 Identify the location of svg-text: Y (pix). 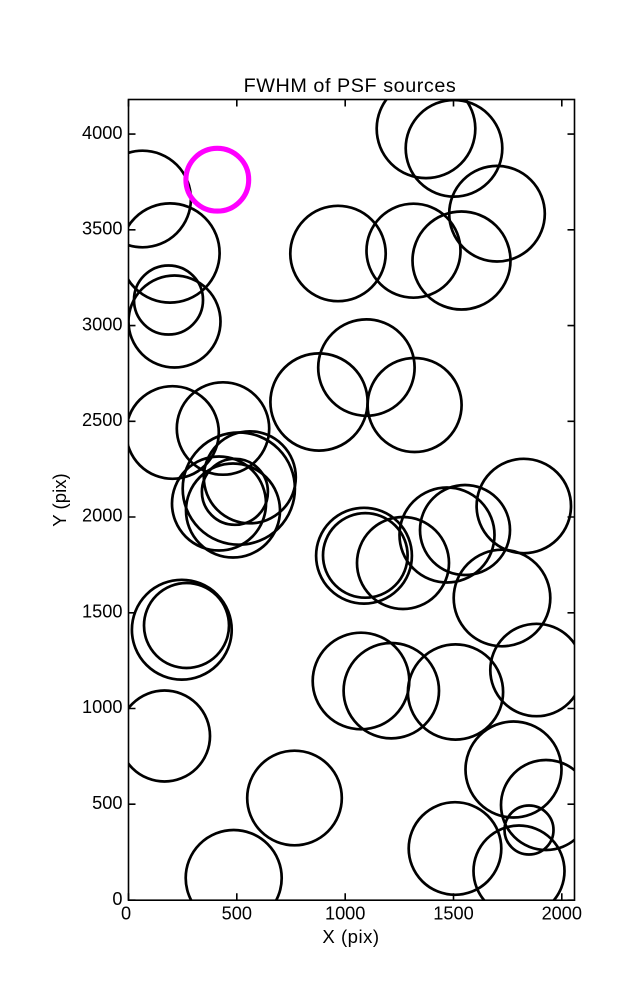
(59, 499).